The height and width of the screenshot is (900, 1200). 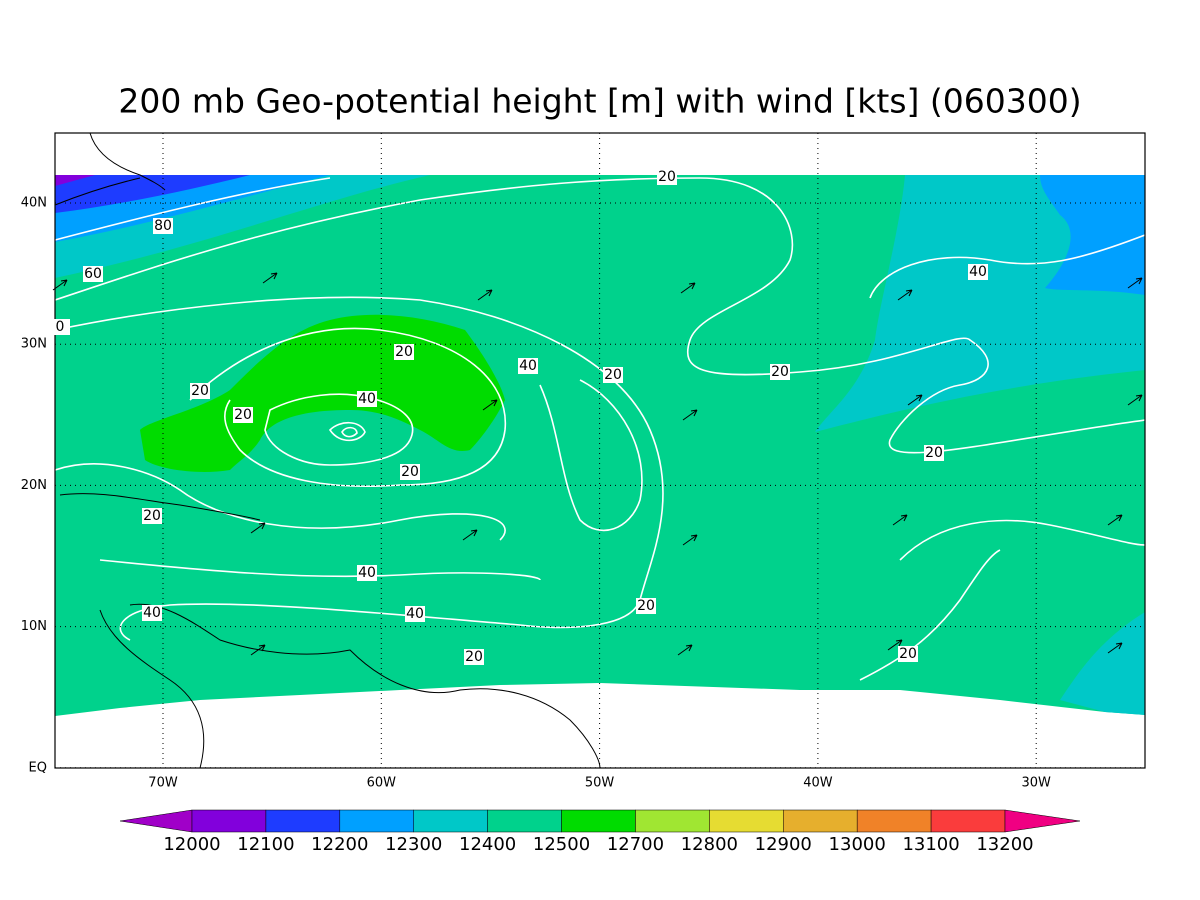 What do you see at coordinates (339, 844) in the screenshot?
I see `colorbar-label: 12200` at bounding box center [339, 844].